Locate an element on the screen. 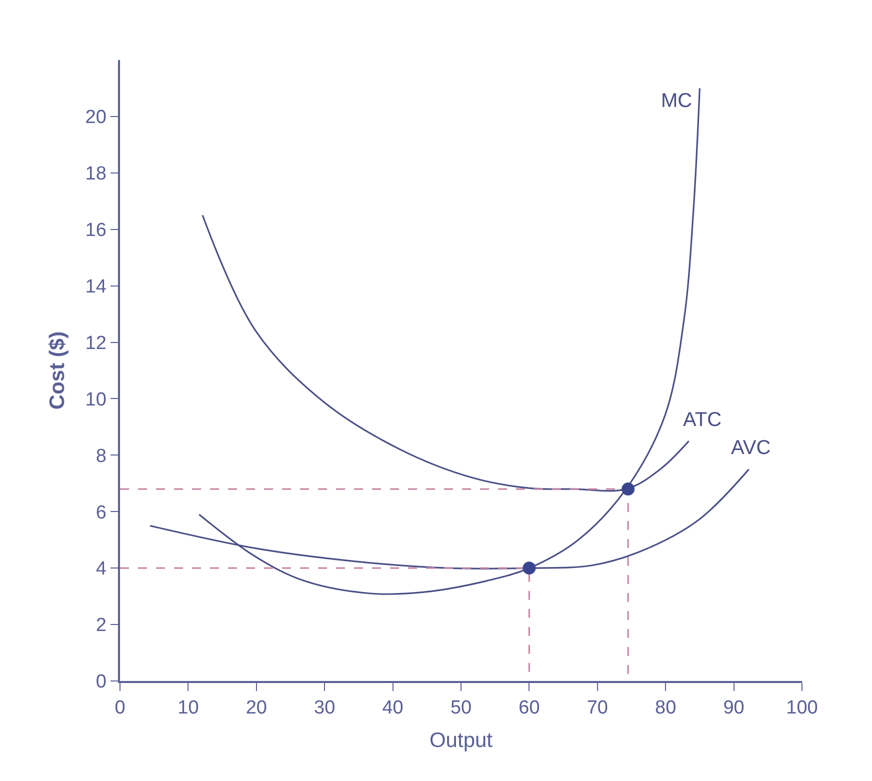 The image size is (872, 781). x-tick-label: 20 is located at coordinates (256, 708).